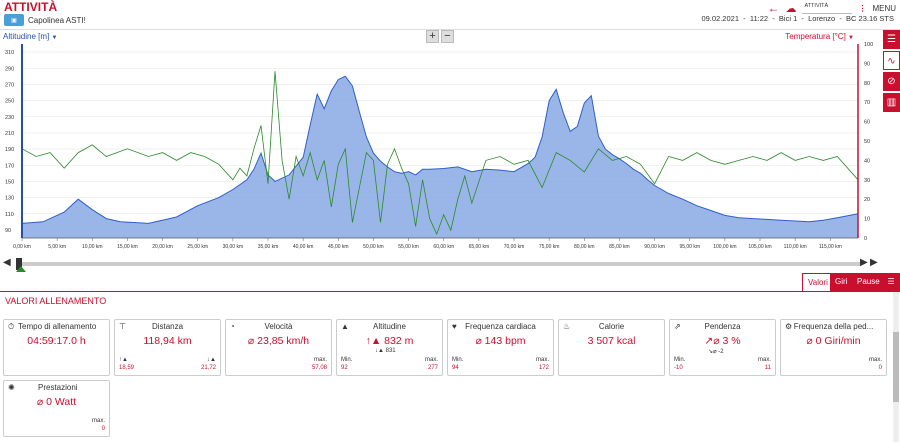 The height and width of the screenshot is (443, 900). Describe the element at coordinates (891, 102) in the screenshot. I see `bar-chart-button: ▥` at that location.